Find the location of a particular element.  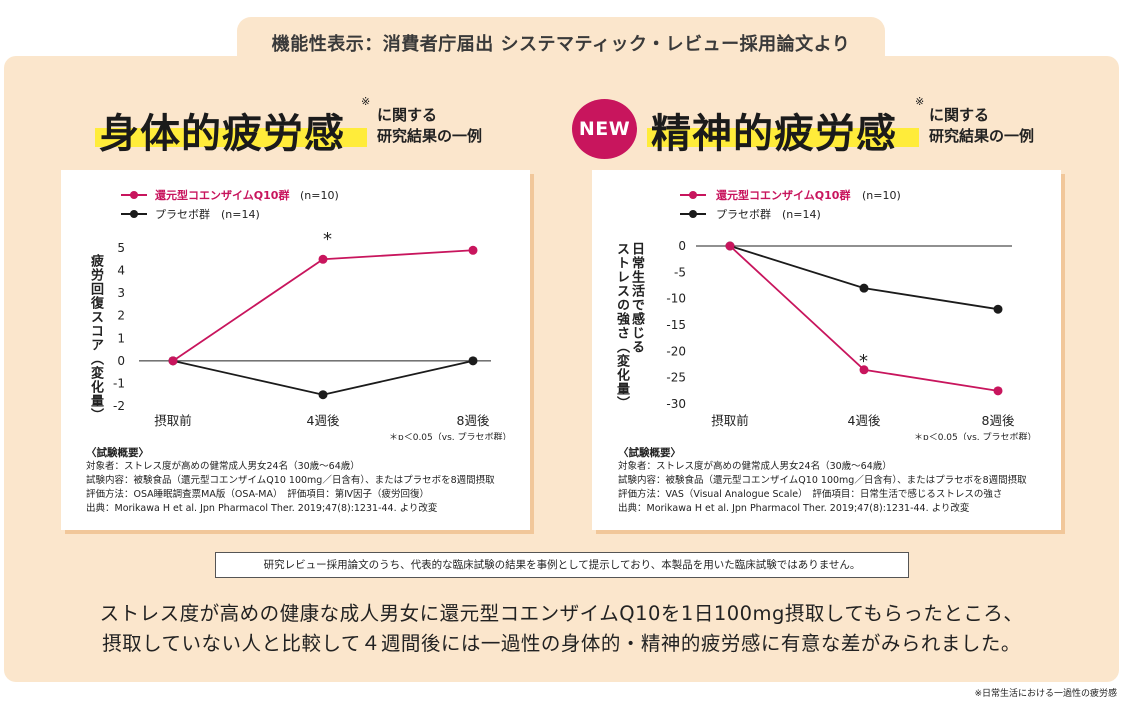

right-title-sub1: に関する is located at coordinates (959, 115).